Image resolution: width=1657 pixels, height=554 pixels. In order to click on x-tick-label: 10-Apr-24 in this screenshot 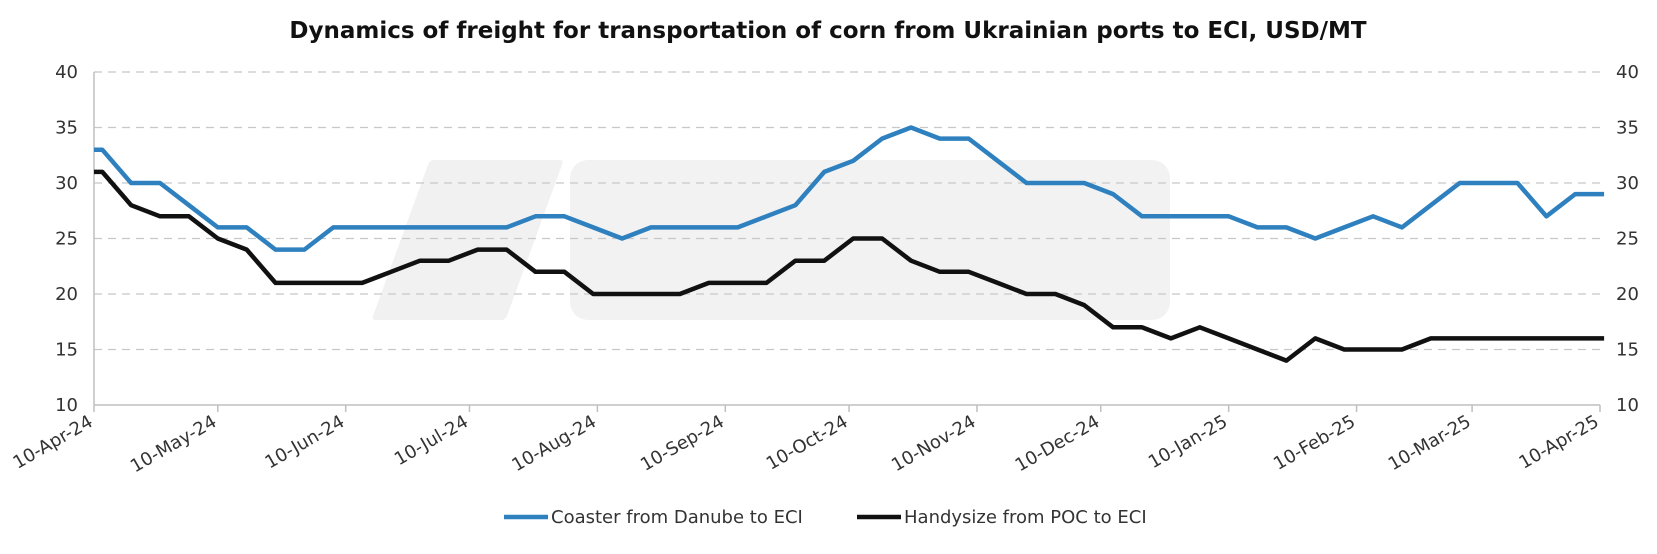, I will do `click(52, 442)`.